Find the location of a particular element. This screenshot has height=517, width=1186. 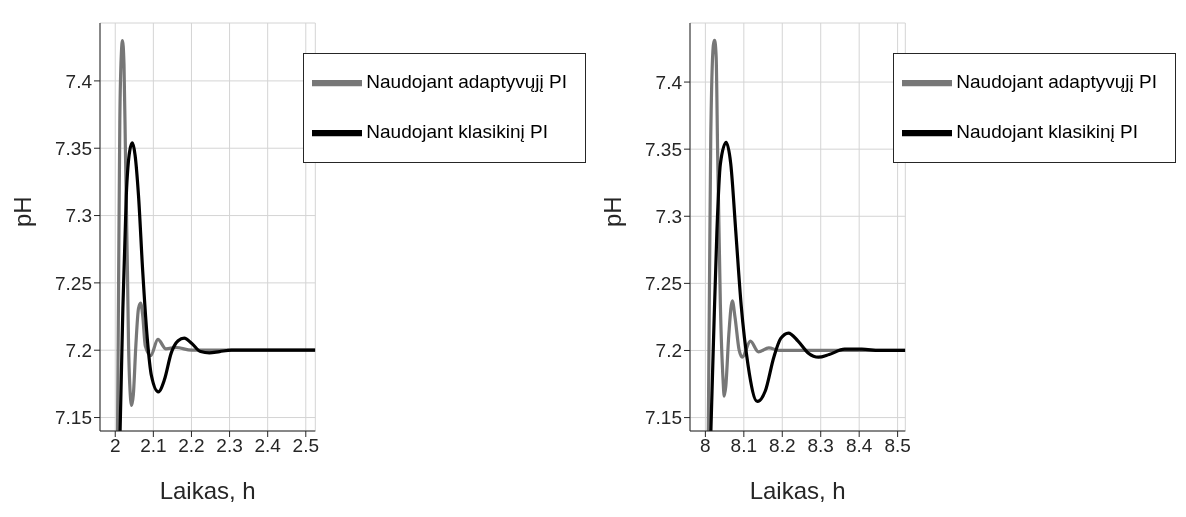

x-tick-label: 8.1 is located at coordinates (744, 446).